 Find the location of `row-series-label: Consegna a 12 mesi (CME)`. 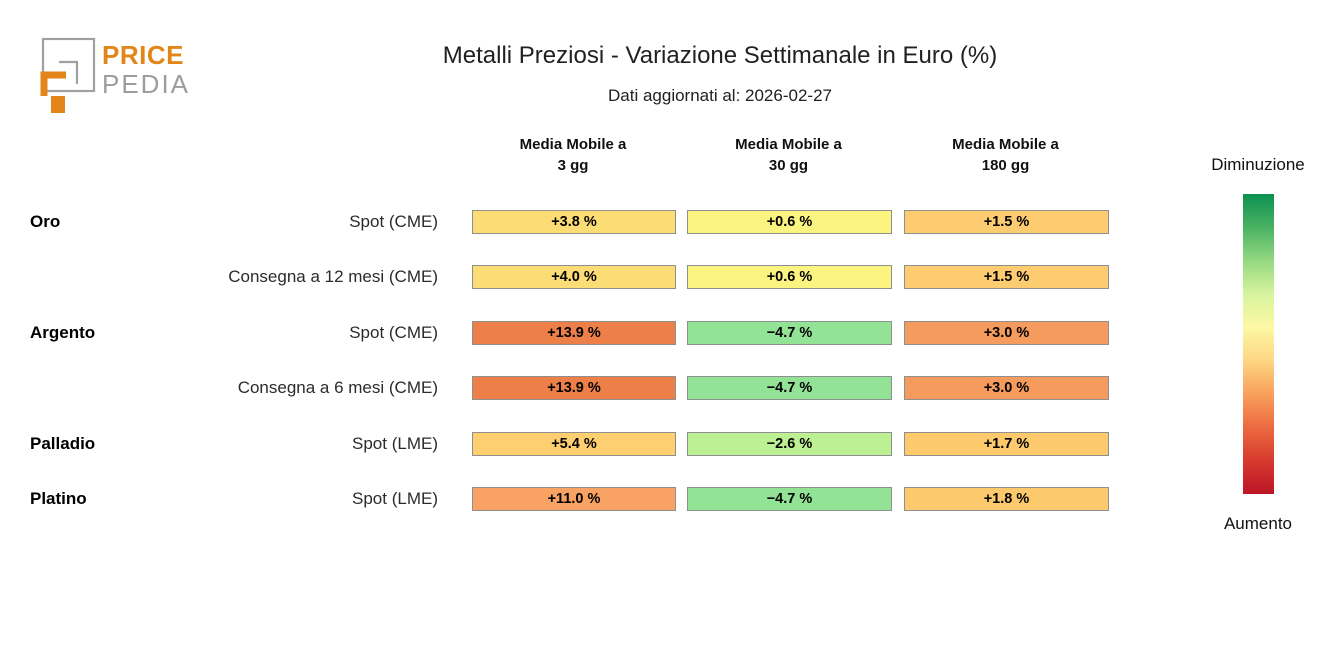

row-series-label: Consegna a 12 mesi (CME) is located at coordinates (333, 276).